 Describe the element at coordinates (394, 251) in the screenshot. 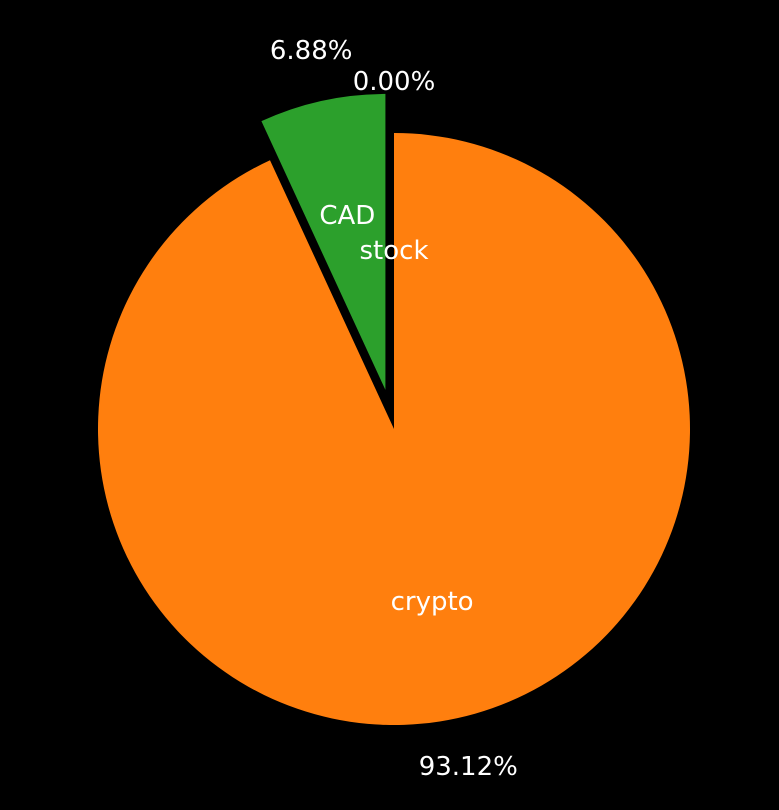

I see `slice-label-stock: stock` at that location.